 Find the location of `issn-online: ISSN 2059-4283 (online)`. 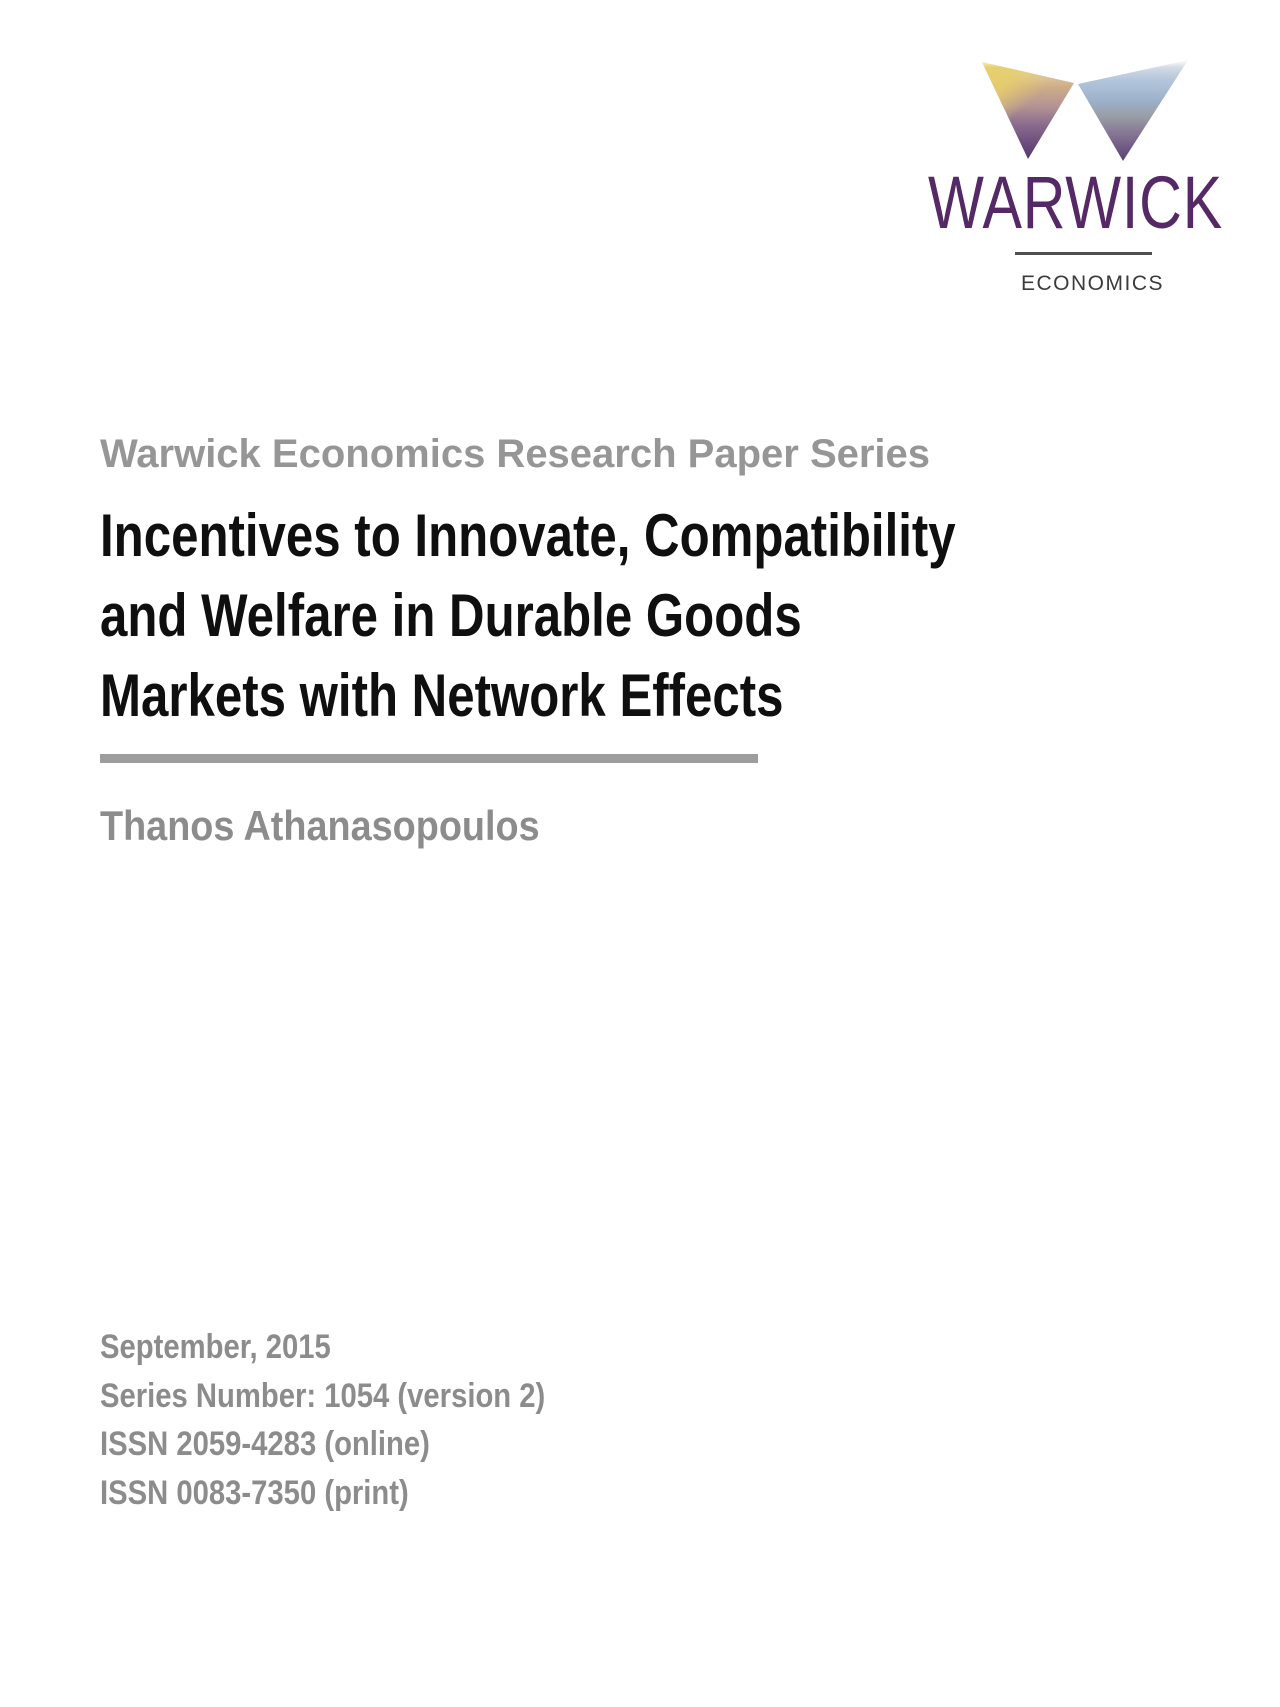

issn-online: ISSN 2059-4283 (online) is located at coordinates (265, 1444).